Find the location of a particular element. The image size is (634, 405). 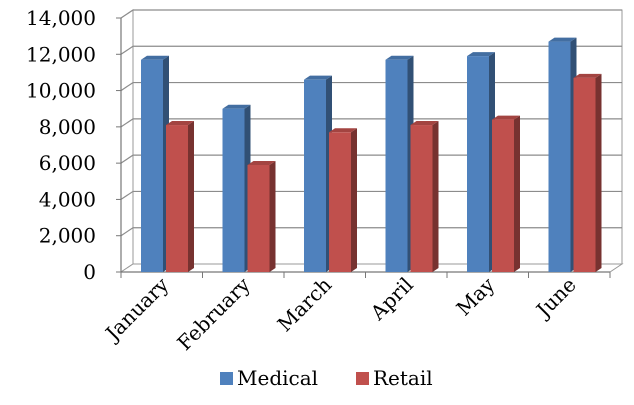

bar-medical-january is located at coordinates (155, 163).